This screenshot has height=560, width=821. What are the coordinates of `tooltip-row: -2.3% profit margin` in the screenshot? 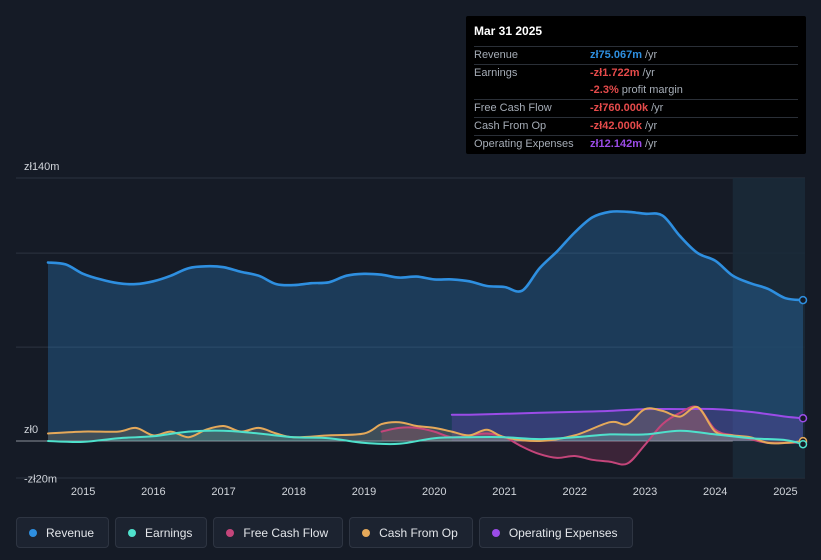 It's located at (636, 90).